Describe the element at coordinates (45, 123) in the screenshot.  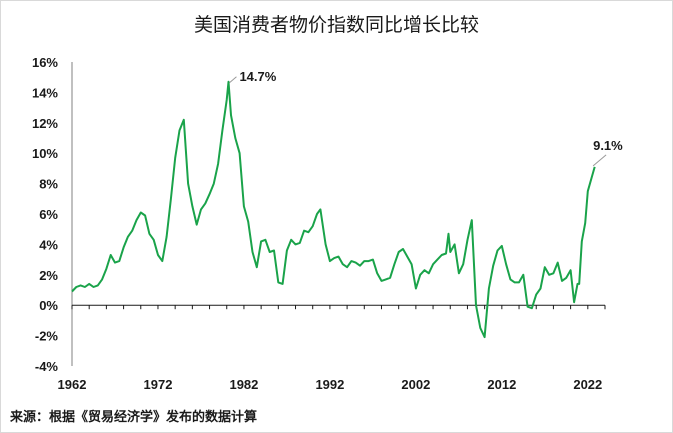
I see `y-tick-label: 12%` at that location.